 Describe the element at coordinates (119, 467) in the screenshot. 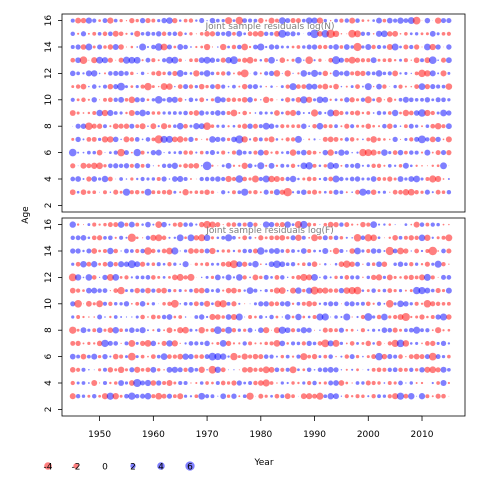

I see `size-legend: -4 -2 0 2 4 6` at that location.